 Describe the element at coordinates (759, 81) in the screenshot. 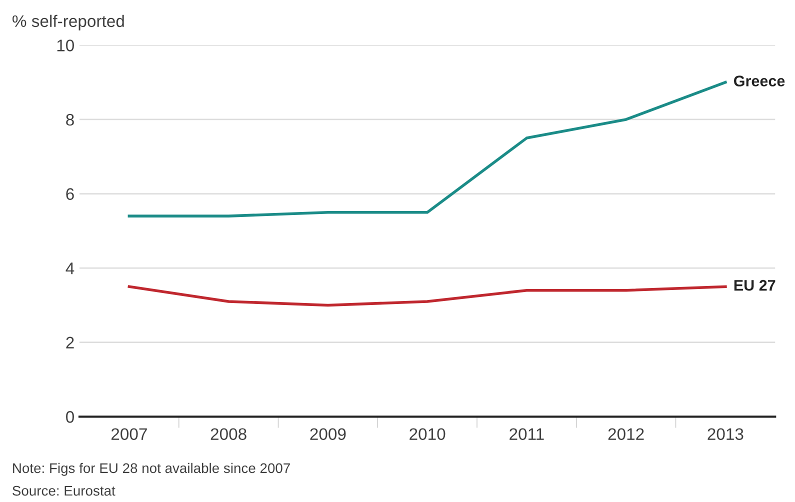

I see `series-label: Greece` at that location.